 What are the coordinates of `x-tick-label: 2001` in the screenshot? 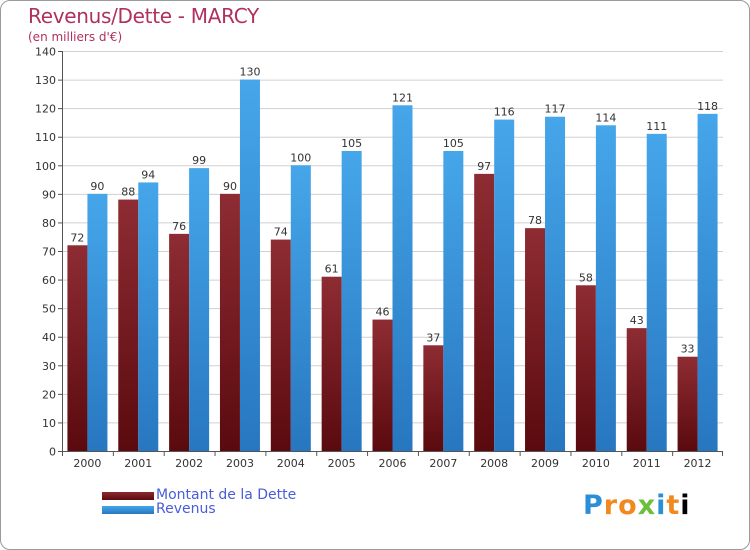 It's located at (138, 463).